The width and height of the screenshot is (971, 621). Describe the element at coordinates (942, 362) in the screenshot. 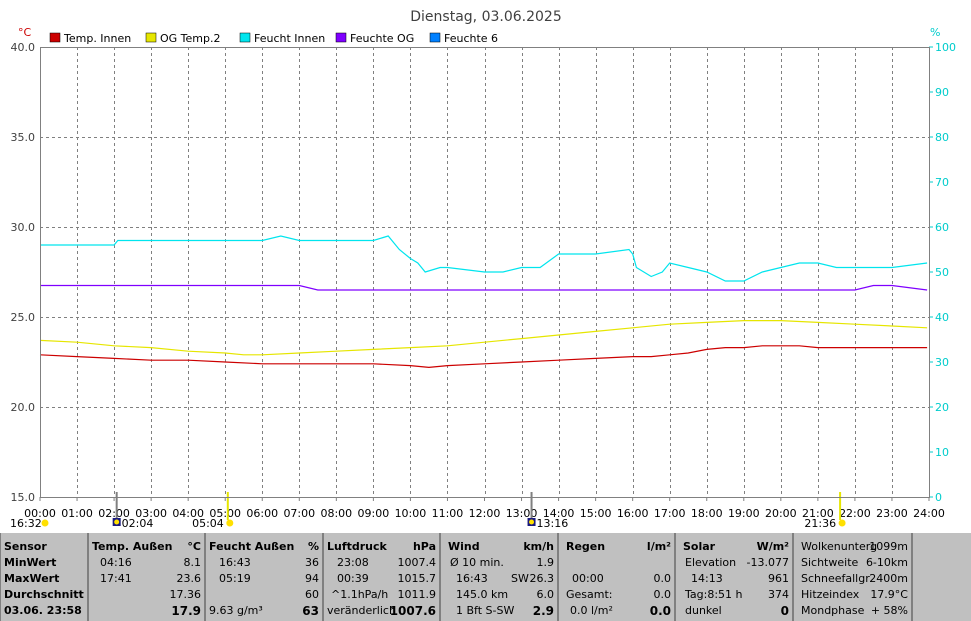

I see `y-right-tick-label: 30` at that location.